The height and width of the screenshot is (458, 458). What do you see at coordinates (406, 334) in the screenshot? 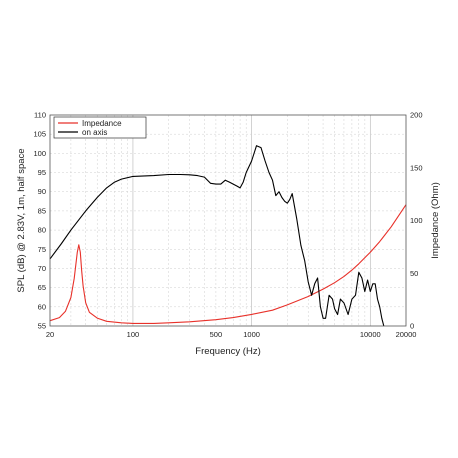
I see `x-tick-label: 20000` at bounding box center [406, 334].